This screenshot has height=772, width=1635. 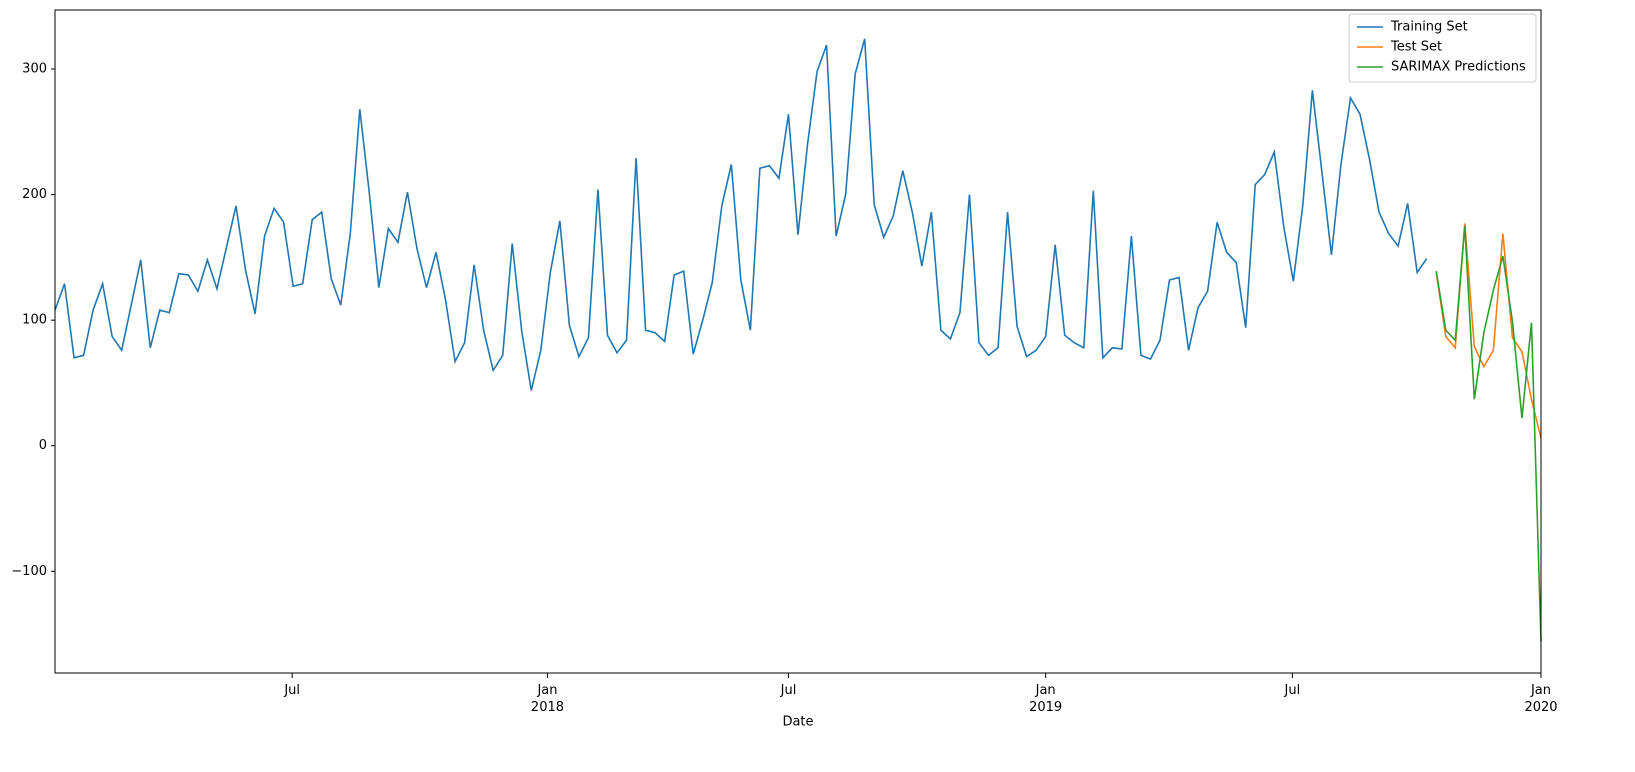 What do you see at coordinates (29, 571) in the screenshot?
I see `y-tick-label: −100` at bounding box center [29, 571].